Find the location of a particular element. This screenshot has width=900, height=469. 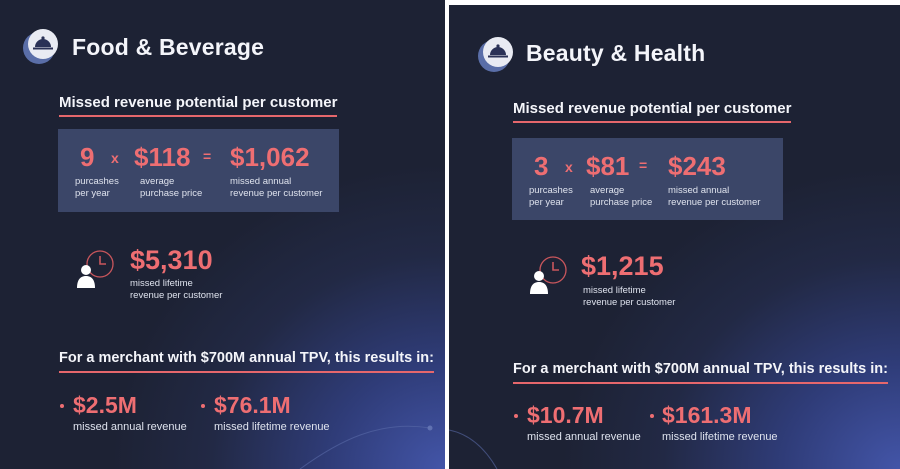

annual-value: $1,062 is located at coordinates (270, 157).